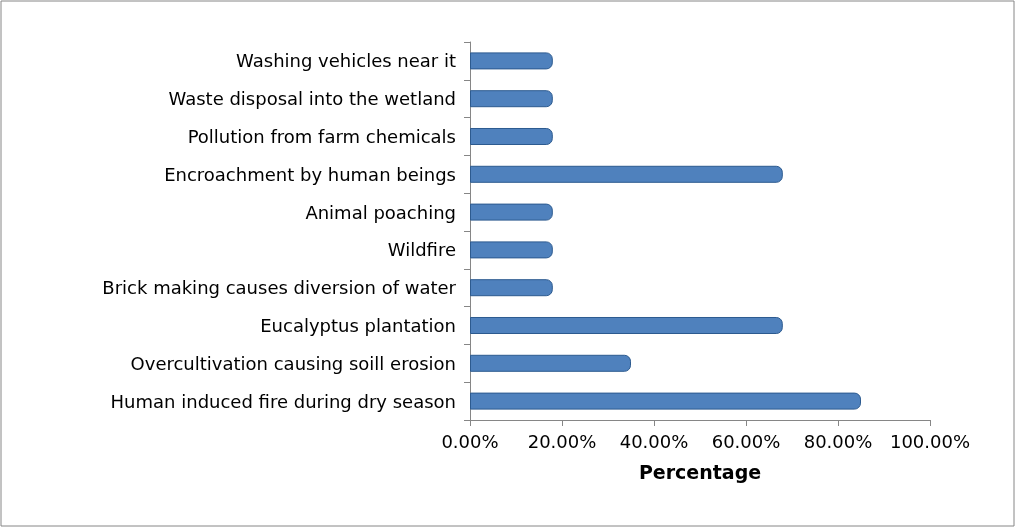 This screenshot has height=529, width=1017. I want to click on y-tick-label: Overcultivation causing soill erosion, so click(293, 363).